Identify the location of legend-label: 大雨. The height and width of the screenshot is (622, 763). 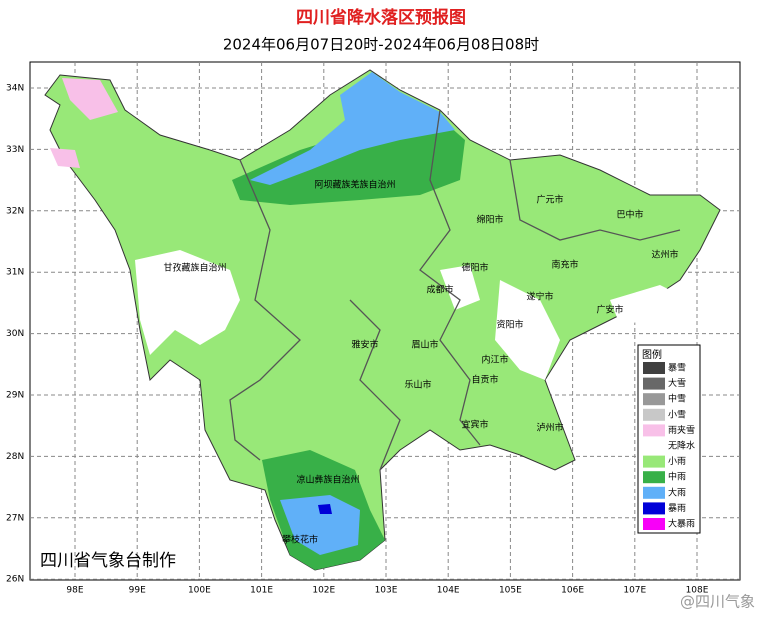
(677, 492).